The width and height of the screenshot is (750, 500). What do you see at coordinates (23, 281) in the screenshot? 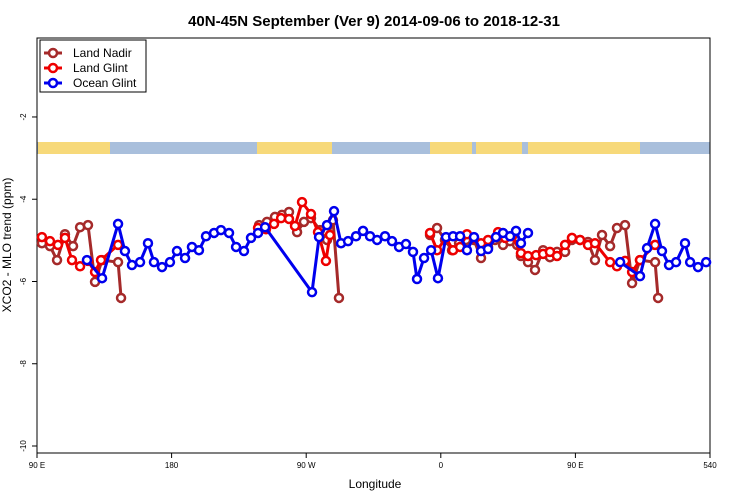
I see `y-tick-label: -6` at bounding box center [23, 281].